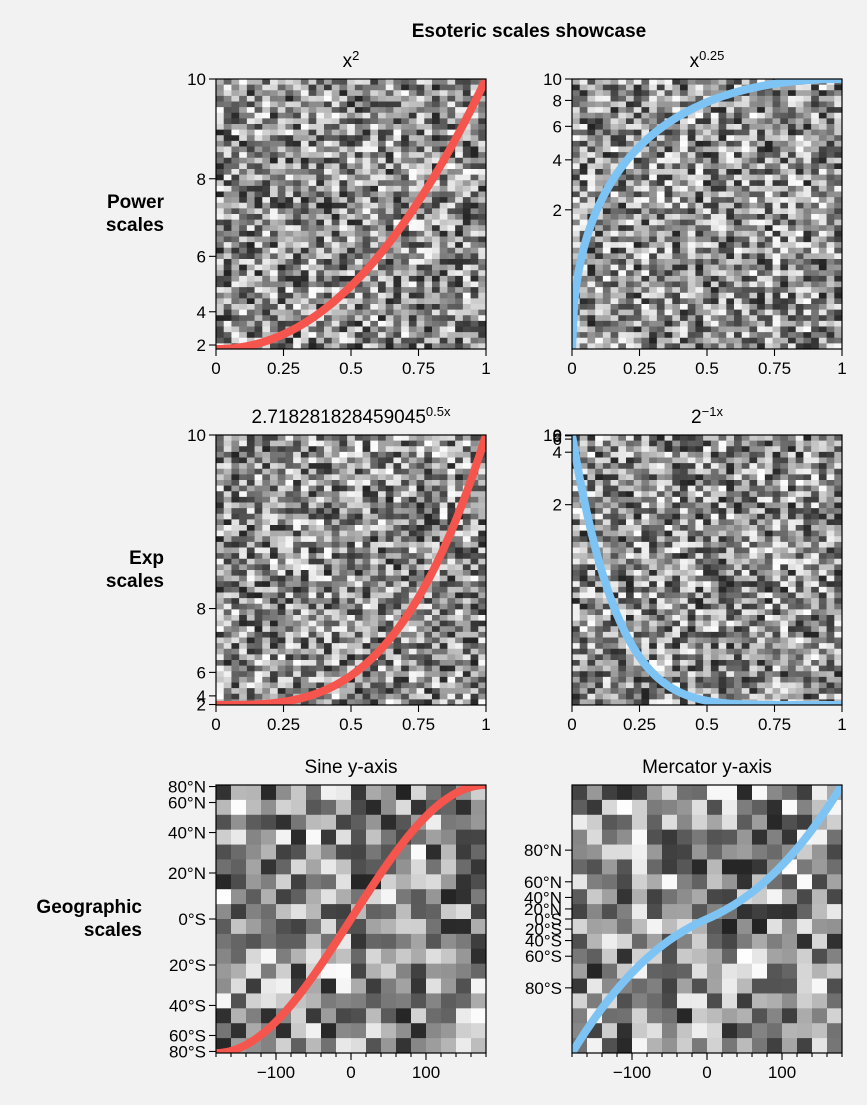  Describe the element at coordinates (632, 1072) in the screenshot. I see `x-tick-label-6-0: −100` at that location.